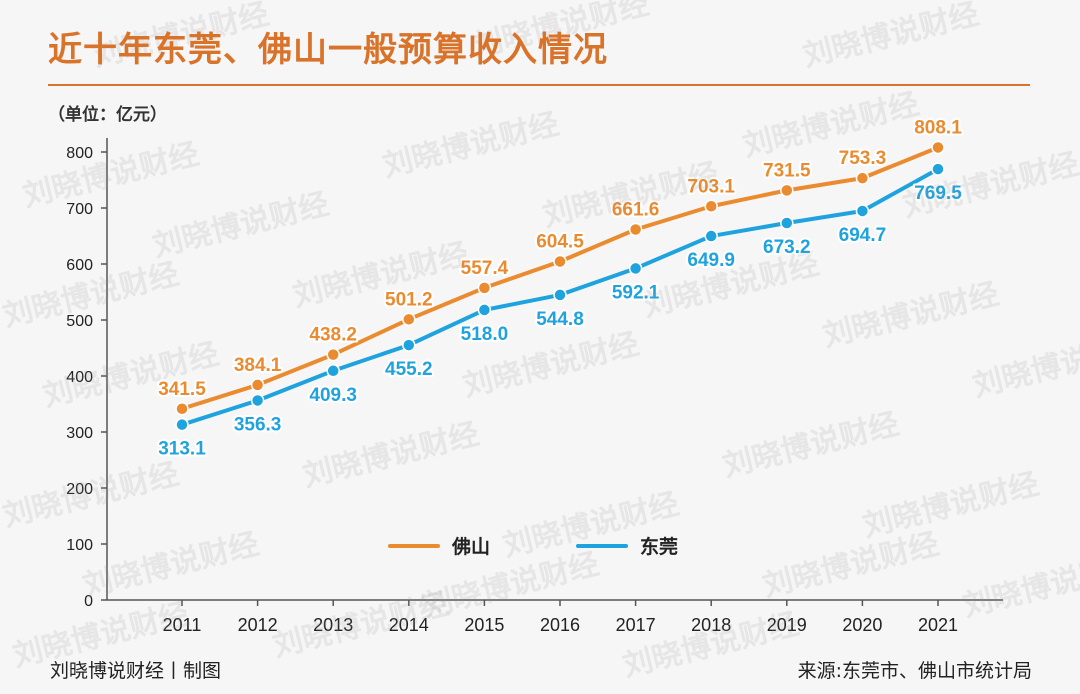 The height and width of the screenshot is (694, 1080). What do you see at coordinates (659, 546) in the screenshot?
I see `legend-label: 东莞` at bounding box center [659, 546].